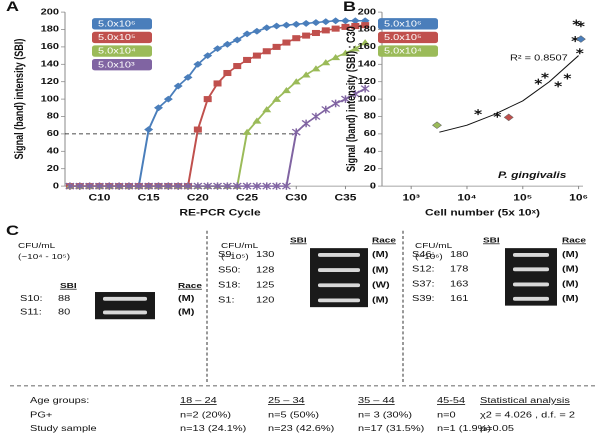  I want to click on panel-letter: B, so click(349, 7).